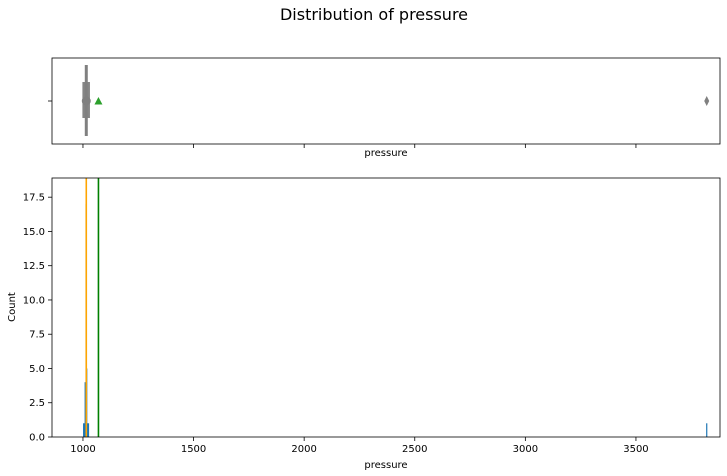 Image resolution: width=727 pixels, height=476 pixels. What do you see at coordinates (707, 101) in the screenshot?
I see `boxplot-outlier` at bounding box center [707, 101].